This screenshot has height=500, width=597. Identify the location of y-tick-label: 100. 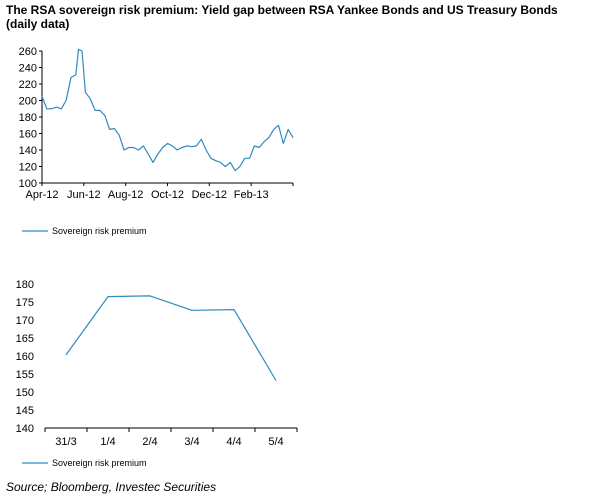
(28, 184).